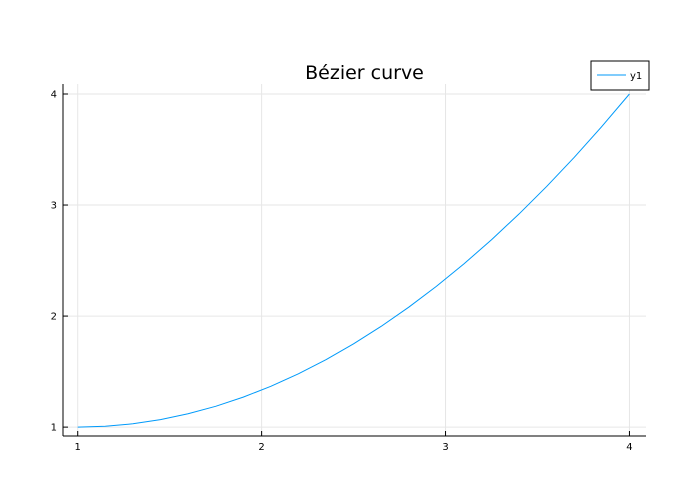 The image size is (700, 500). Describe the element at coordinates (629, 447) in the screenshot. I see `x-tick-label: 4` at that location.